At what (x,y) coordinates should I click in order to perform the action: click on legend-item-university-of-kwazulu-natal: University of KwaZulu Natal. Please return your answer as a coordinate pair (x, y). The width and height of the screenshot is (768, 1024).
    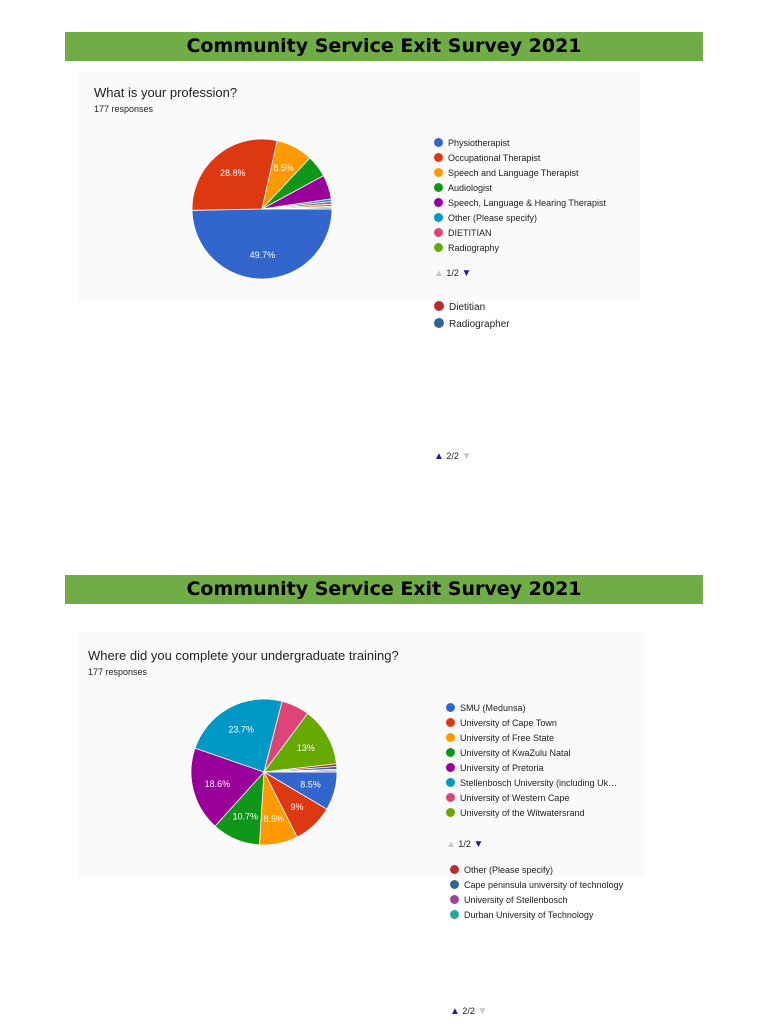
    Looking at the image, I should click on (531, 753).